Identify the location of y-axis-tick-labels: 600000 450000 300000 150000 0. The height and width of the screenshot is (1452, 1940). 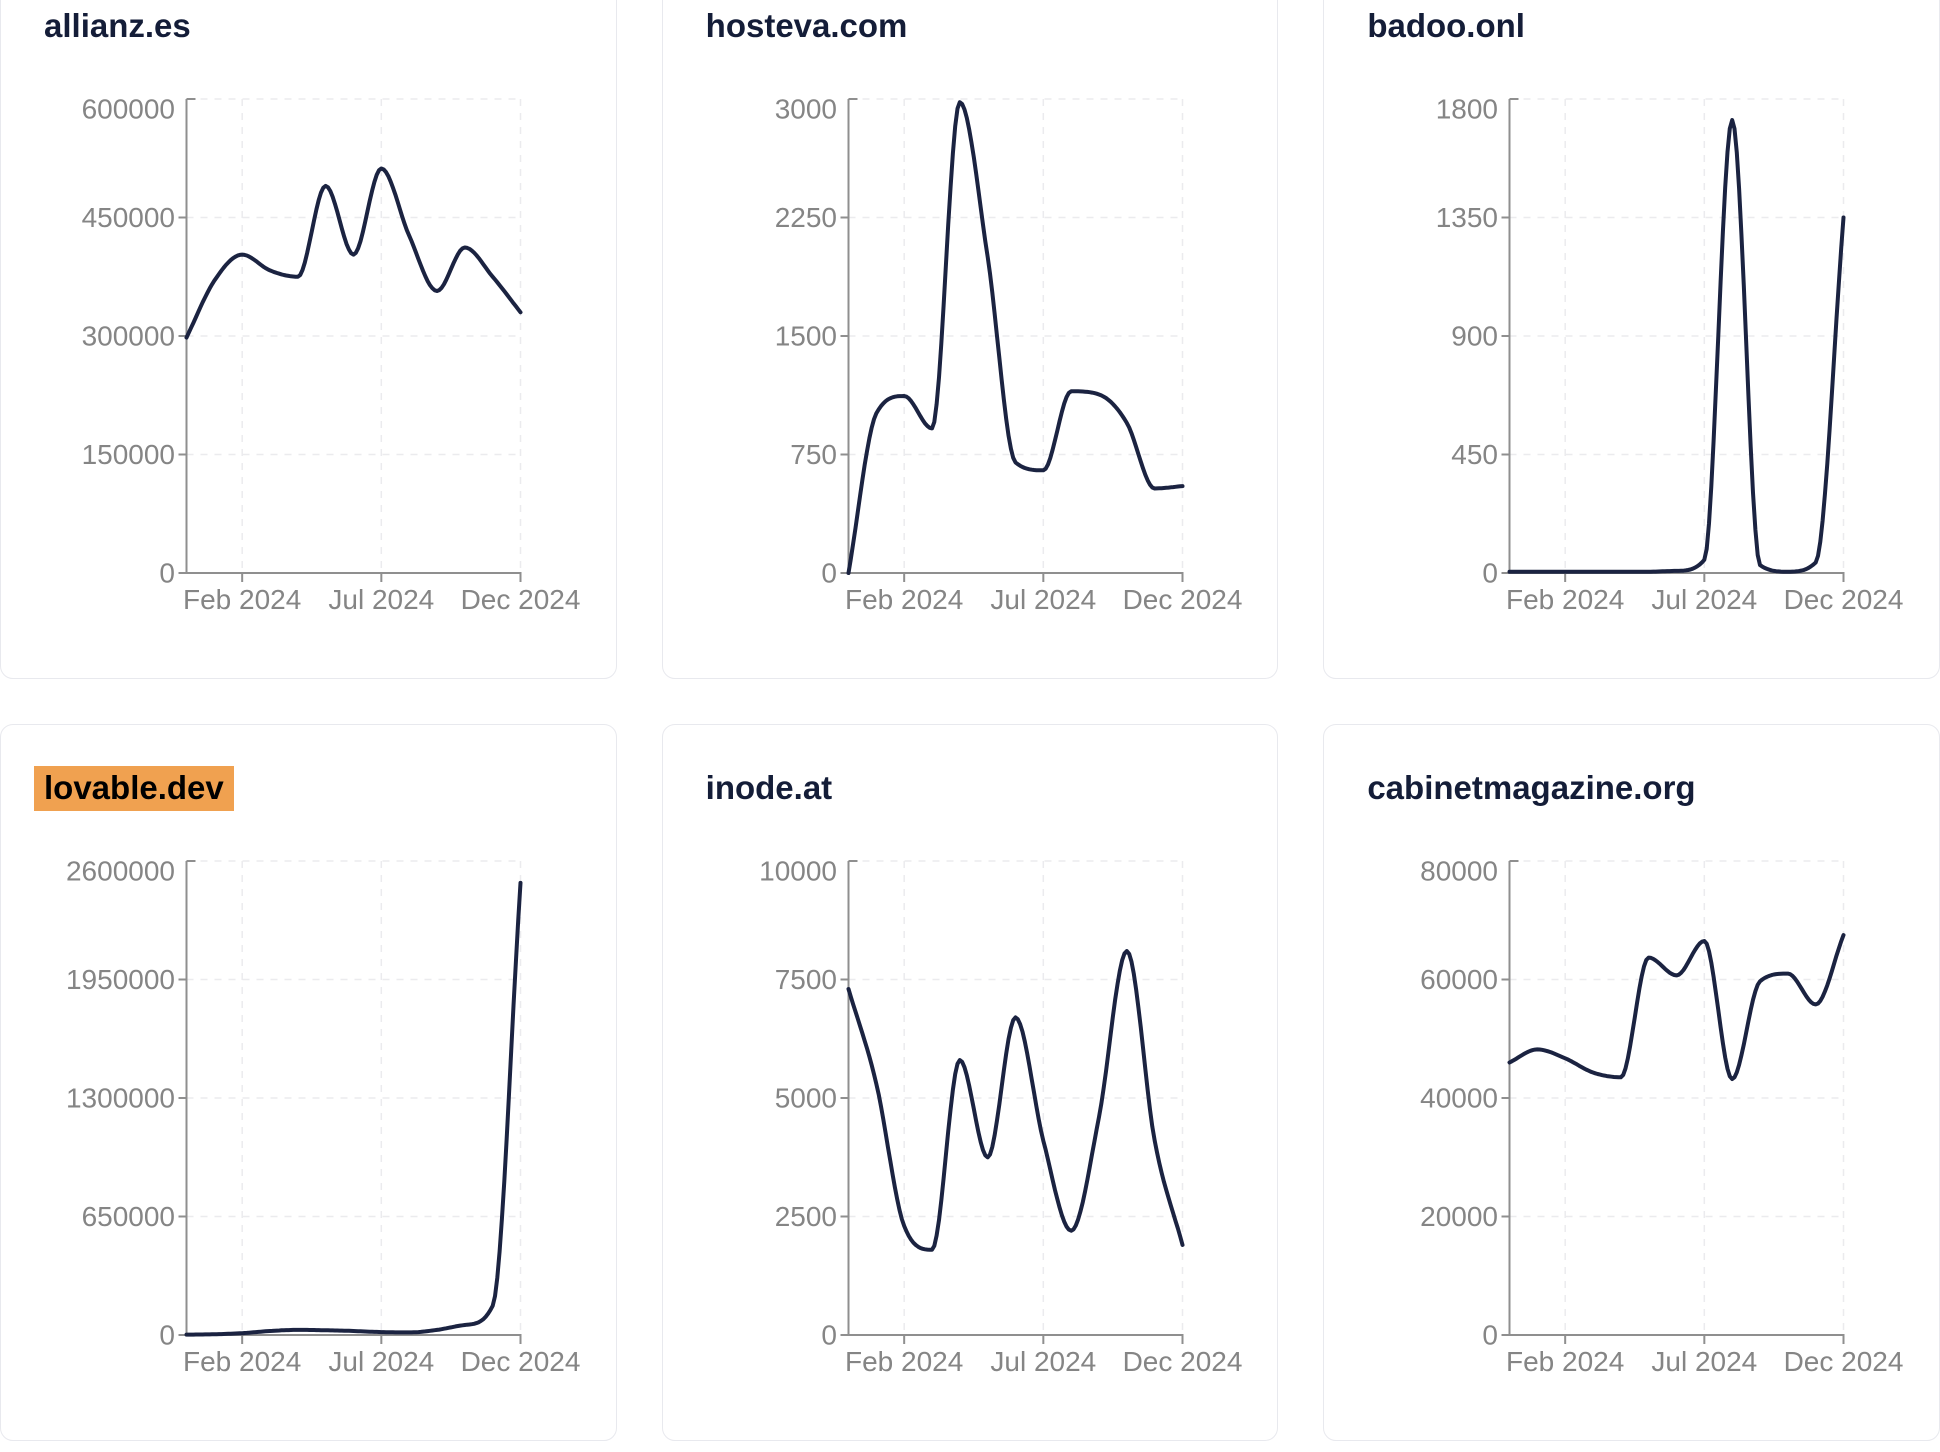
(128, 341).